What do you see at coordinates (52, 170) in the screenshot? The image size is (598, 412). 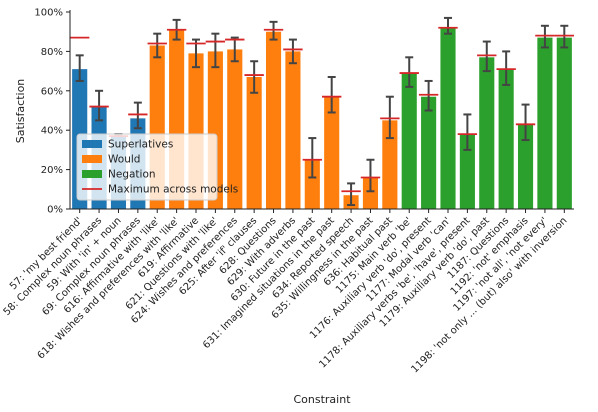 I see `y-tick-label: 20%` at bounding box center [52, 170].